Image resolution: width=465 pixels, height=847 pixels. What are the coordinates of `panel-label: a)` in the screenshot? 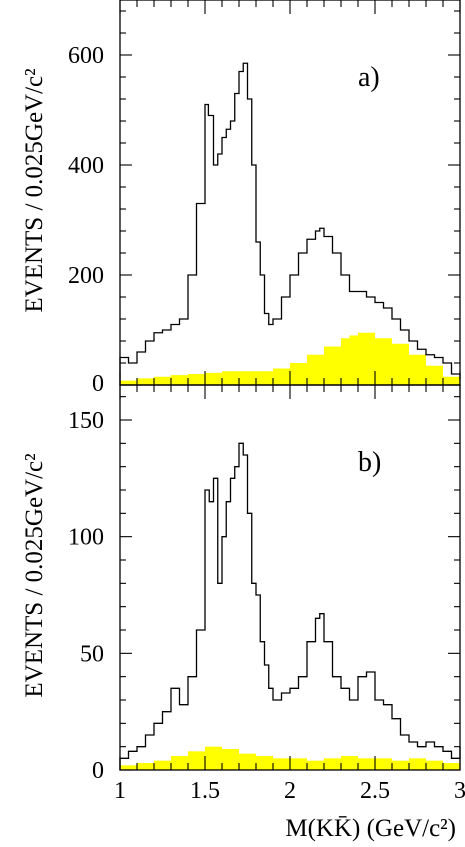 It's located at (369, 77).